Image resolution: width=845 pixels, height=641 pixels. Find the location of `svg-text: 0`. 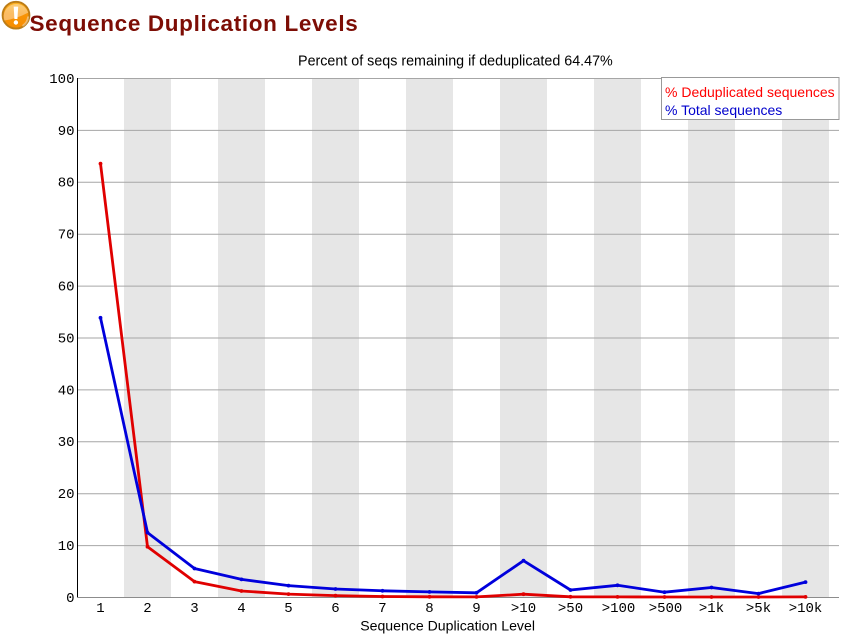

svg-text: 0 is located at coordinates (70, 599).